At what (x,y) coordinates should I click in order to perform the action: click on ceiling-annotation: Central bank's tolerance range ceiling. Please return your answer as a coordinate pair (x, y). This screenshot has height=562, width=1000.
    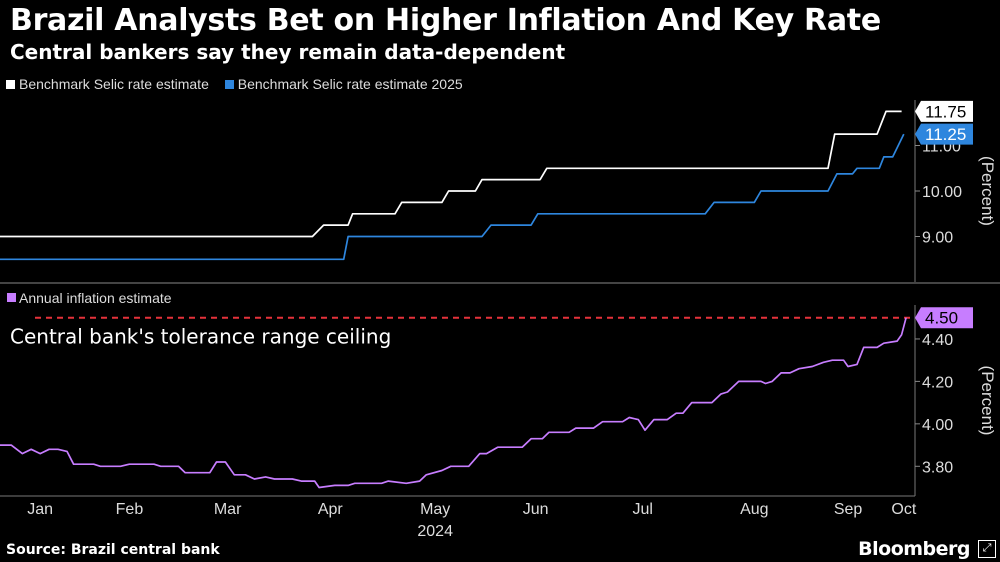
    Looking at the image, I should click on (200, 337).